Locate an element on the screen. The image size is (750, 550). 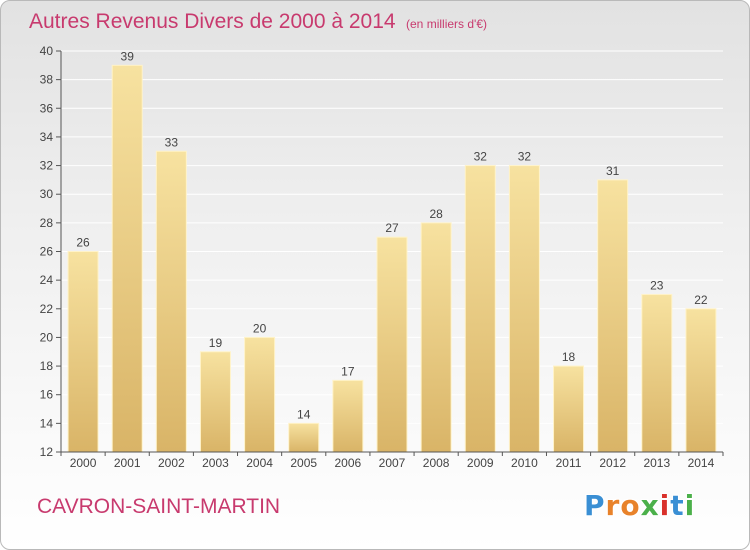
y-tick-label: 12 is located at coordinates (47, 452).